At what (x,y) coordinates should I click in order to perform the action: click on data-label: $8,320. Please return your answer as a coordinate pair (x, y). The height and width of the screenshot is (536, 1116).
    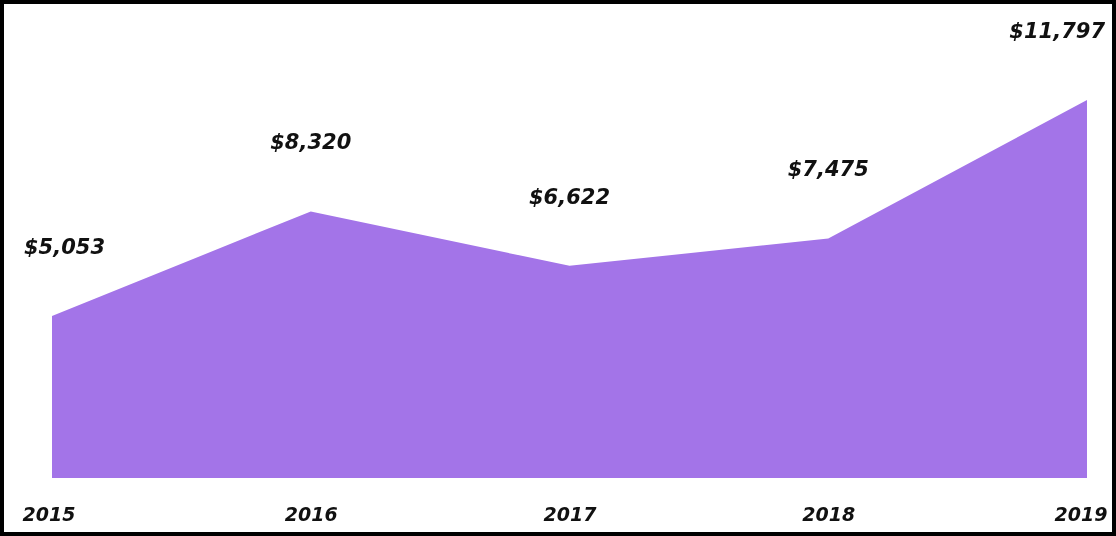
    Looking at the image, I should click on (311, 142).